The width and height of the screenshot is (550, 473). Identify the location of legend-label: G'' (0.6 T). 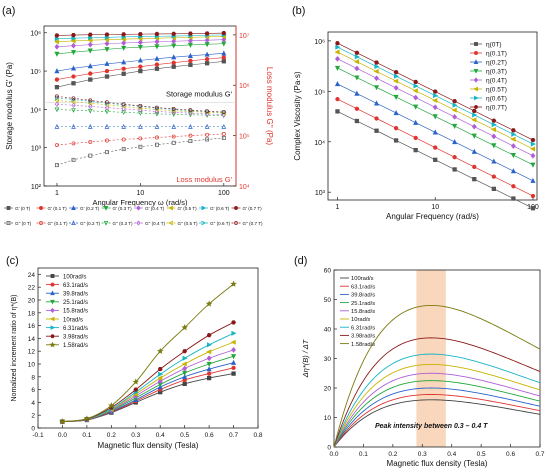
(220, 223).